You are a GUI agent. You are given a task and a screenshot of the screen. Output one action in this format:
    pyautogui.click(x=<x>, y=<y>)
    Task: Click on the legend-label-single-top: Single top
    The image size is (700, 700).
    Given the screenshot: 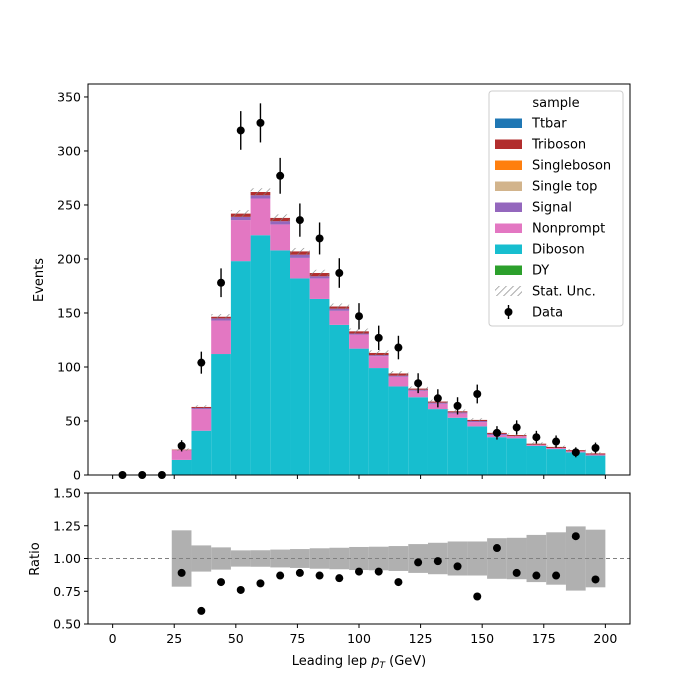 What is the action you would take?
    pyautogui.click(x=564, y=187)
    